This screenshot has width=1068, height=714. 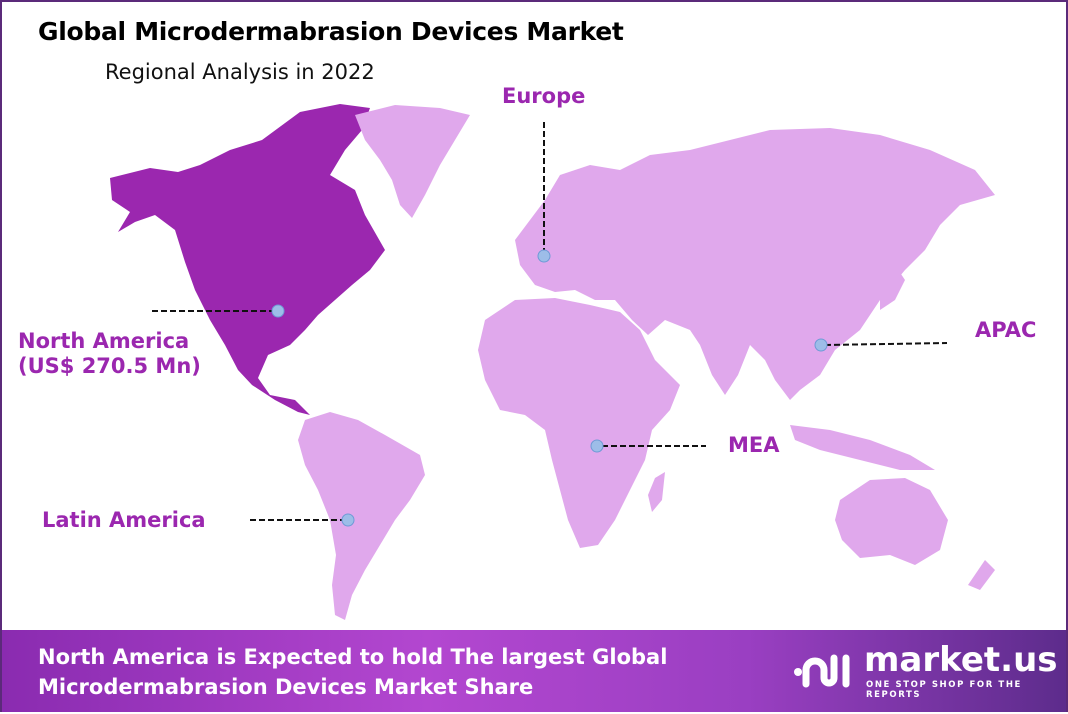 I want to click on brand-logo: market.us ONE STOP SHOP FOR THE REPORTS, so click(x=925, y=670).